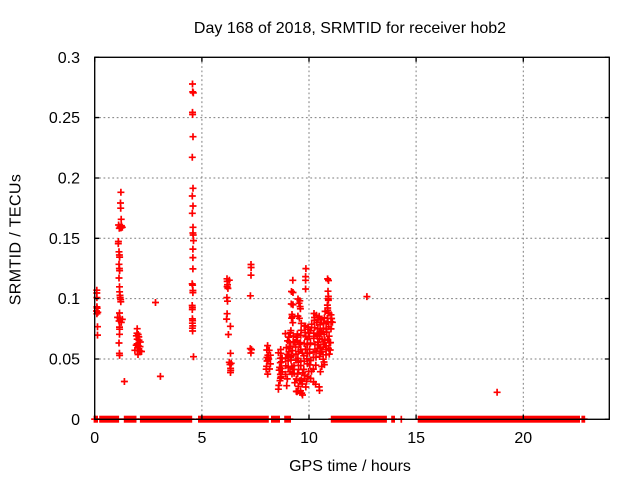 This screenshot has width=640, height=485. I want to click on svg-text: 0.1, so click(69, 299).